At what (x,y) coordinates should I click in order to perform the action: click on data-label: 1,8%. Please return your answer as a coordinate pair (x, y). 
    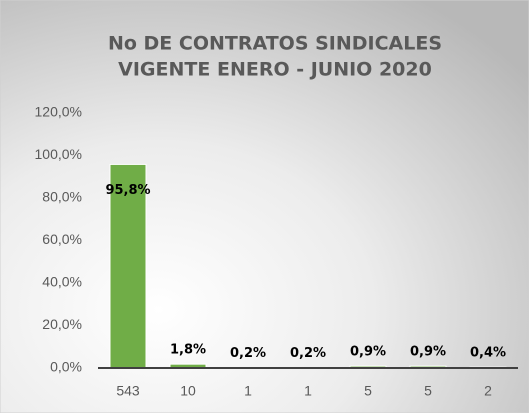
    Looking at the image, I should click on (188, 350).